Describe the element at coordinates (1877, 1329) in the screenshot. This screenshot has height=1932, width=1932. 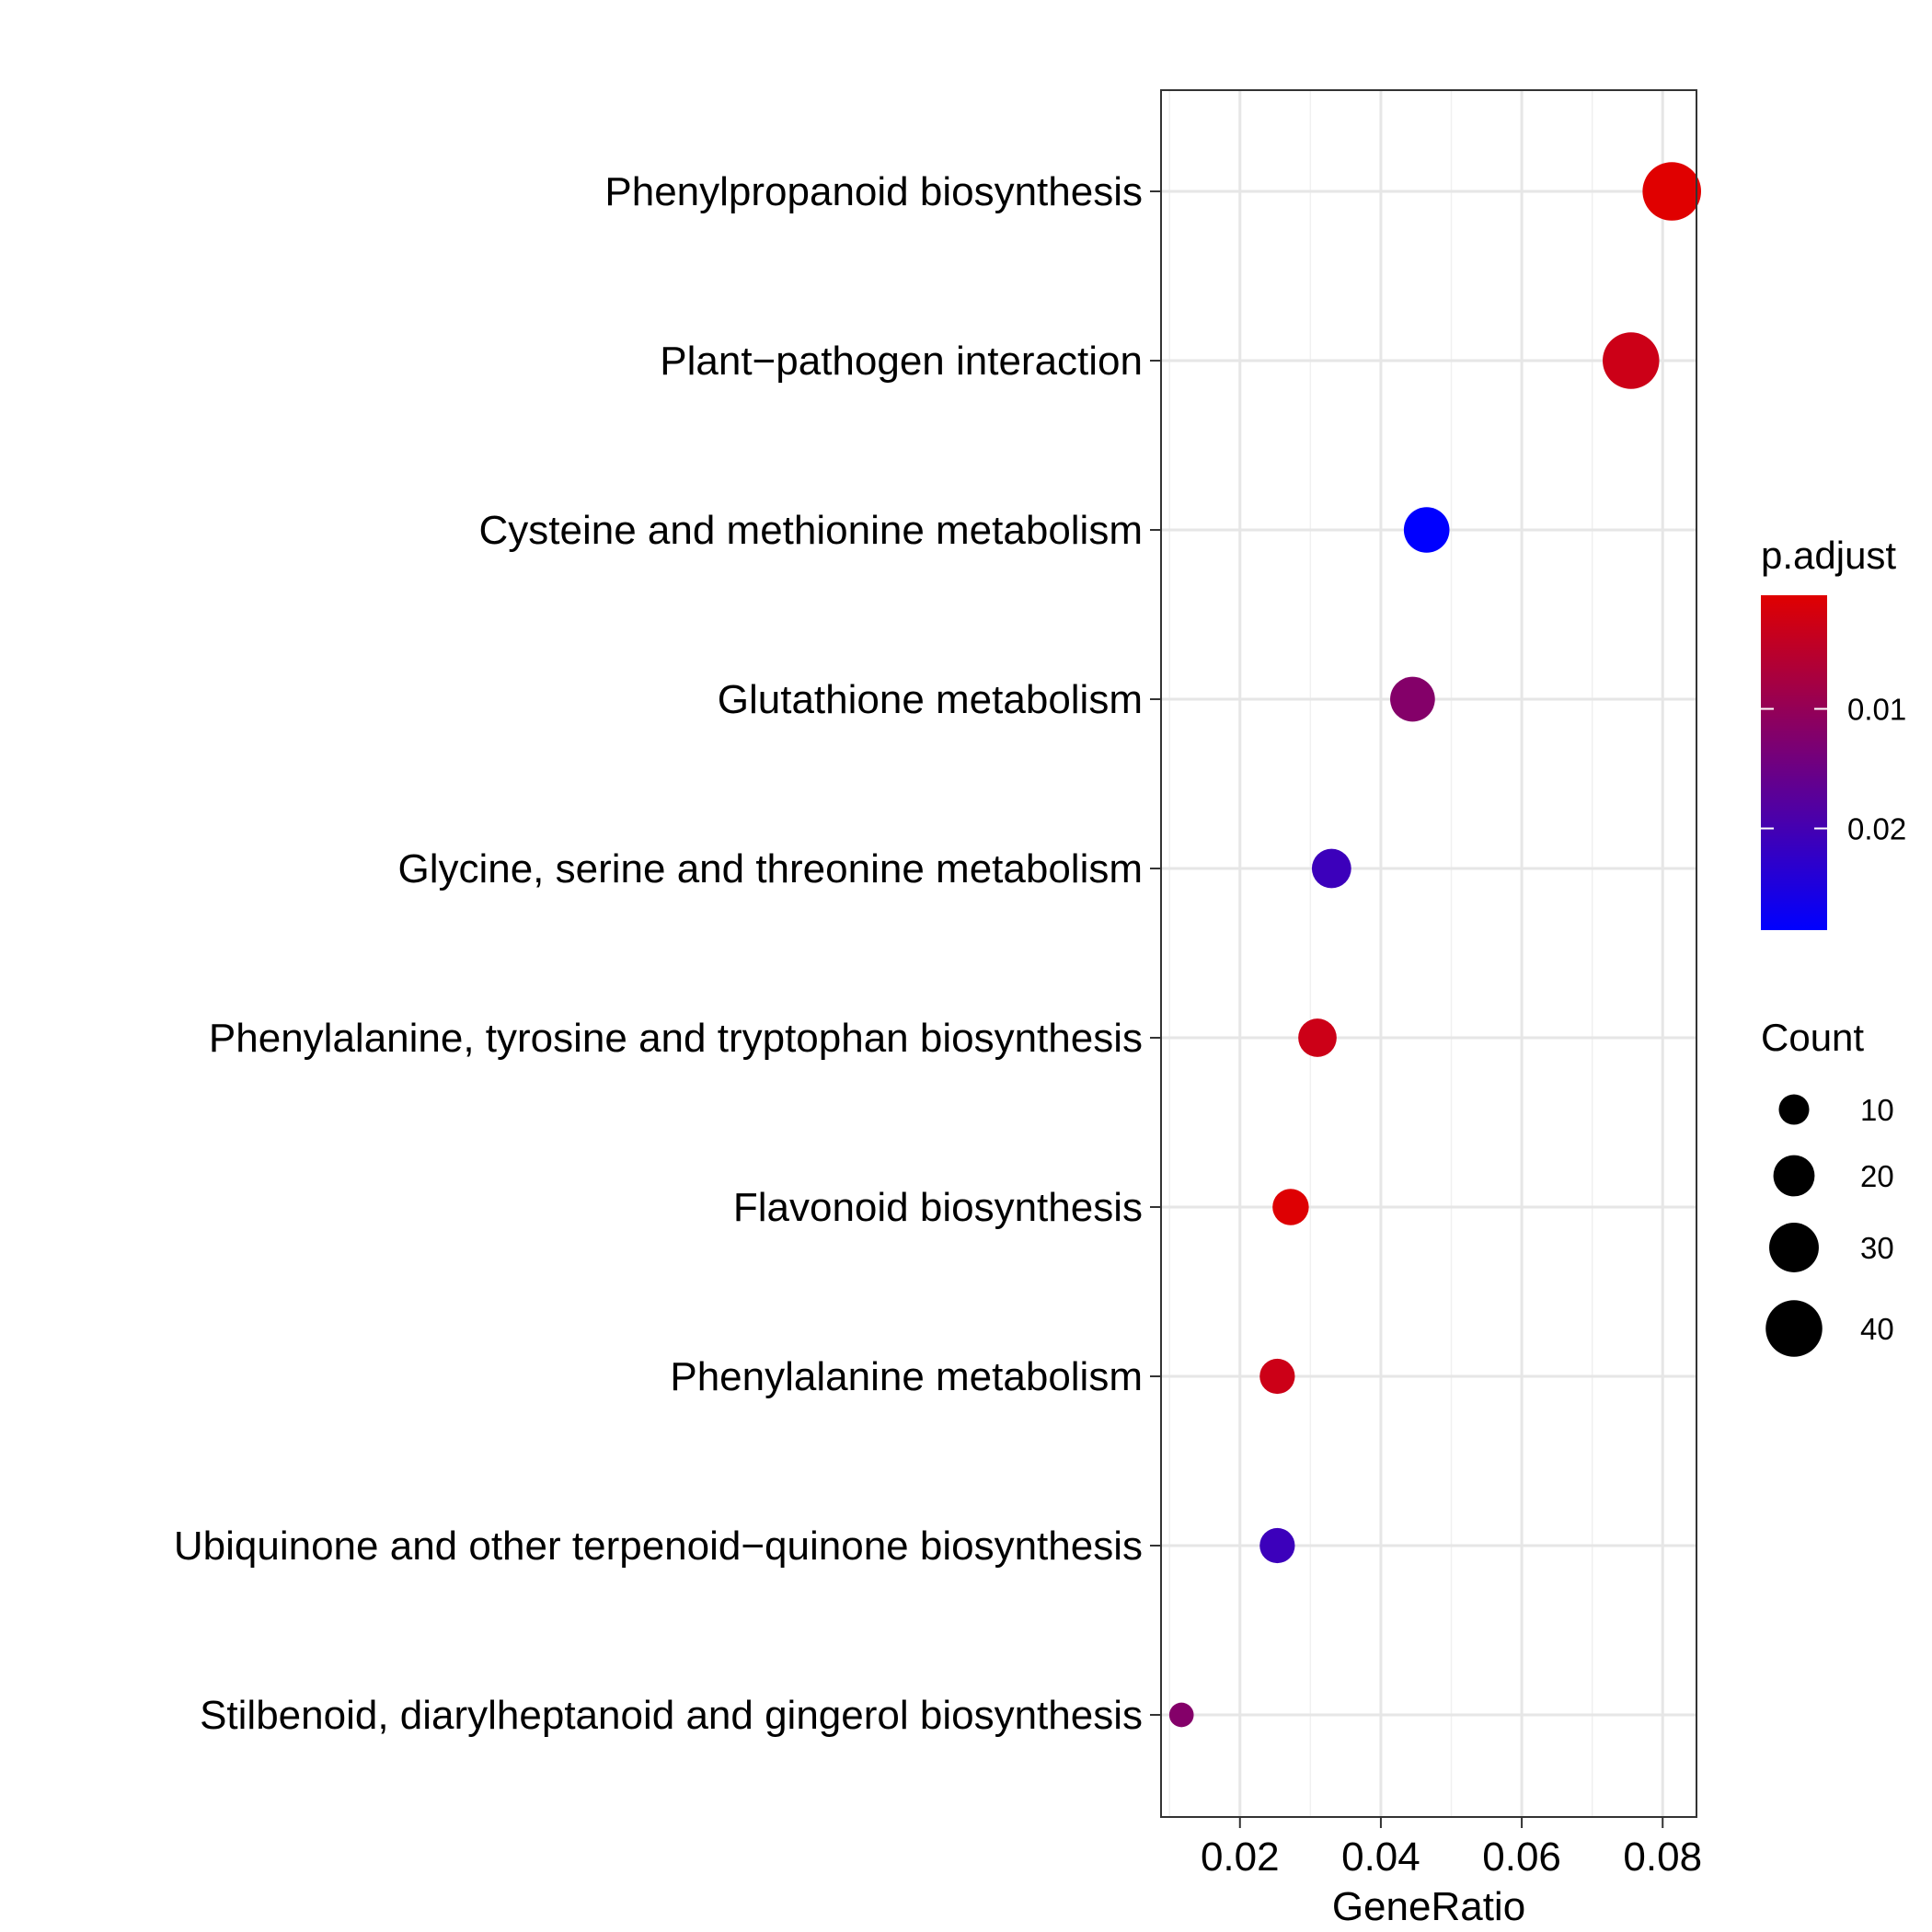
I see `size-legend-label: 40` at that location.